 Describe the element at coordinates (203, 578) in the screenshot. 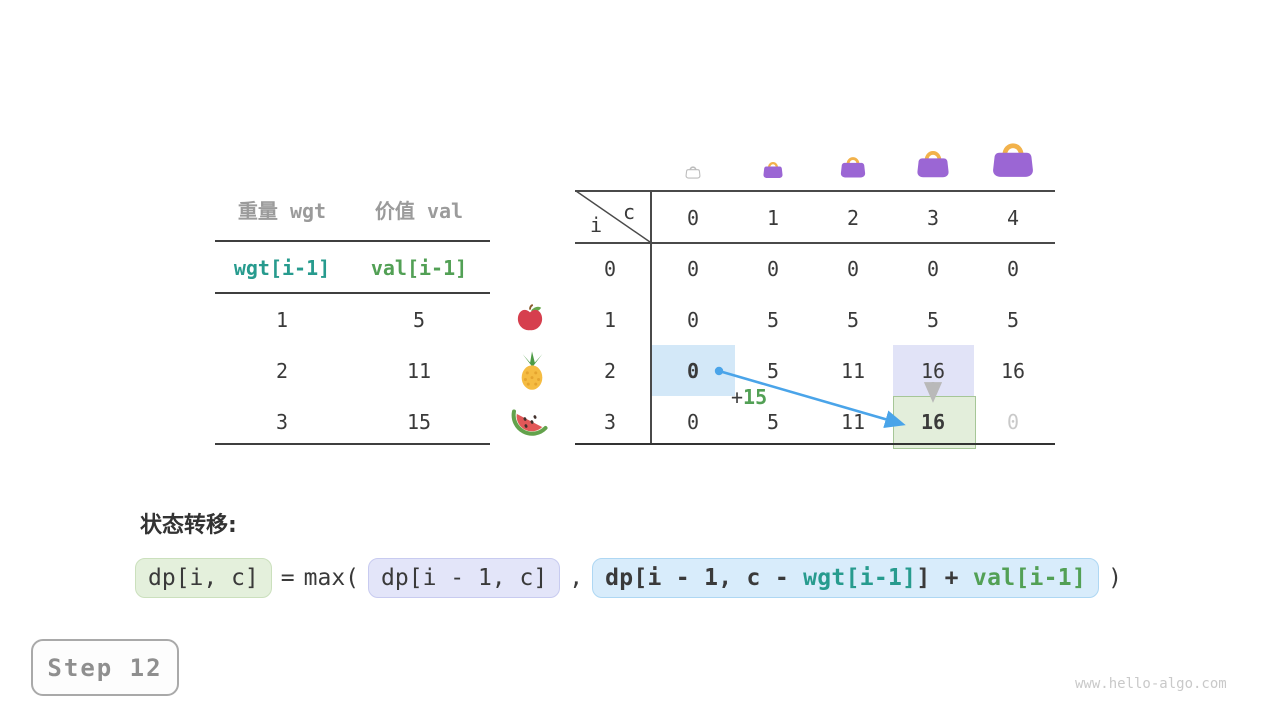

I see `formula-lhs-chip: dp[i, c]` at that location.